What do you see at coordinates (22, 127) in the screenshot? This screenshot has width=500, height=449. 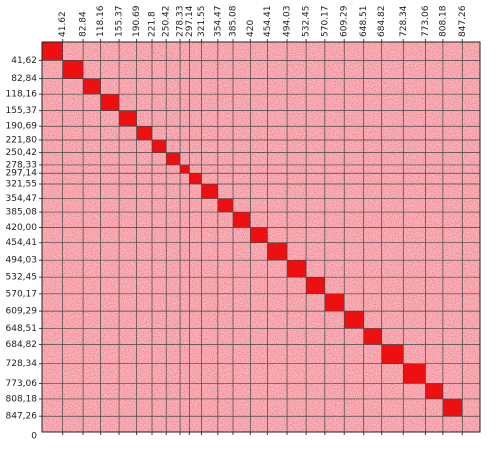 I see `y-tick-label: 190,69` at bounding box center [22, 127].